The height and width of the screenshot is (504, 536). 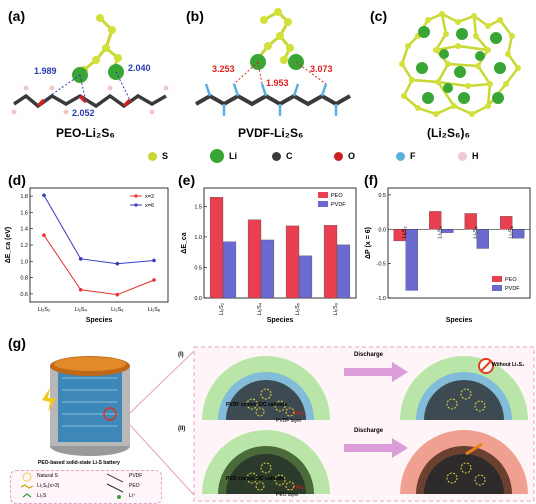 I want to click on row-1-cpe: CPEs, so click(x=298, y=414).